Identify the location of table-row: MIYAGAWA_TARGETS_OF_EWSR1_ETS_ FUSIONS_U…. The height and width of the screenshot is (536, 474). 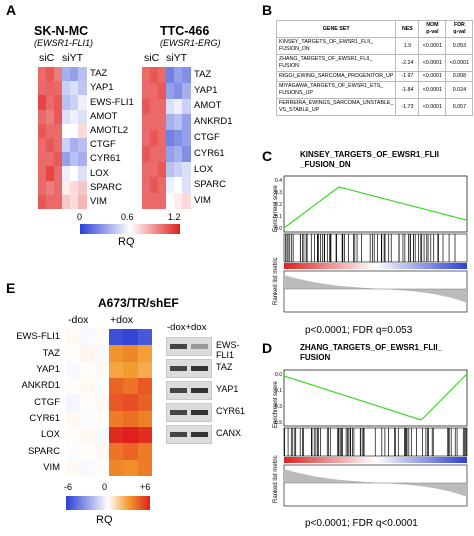
(374, 90).